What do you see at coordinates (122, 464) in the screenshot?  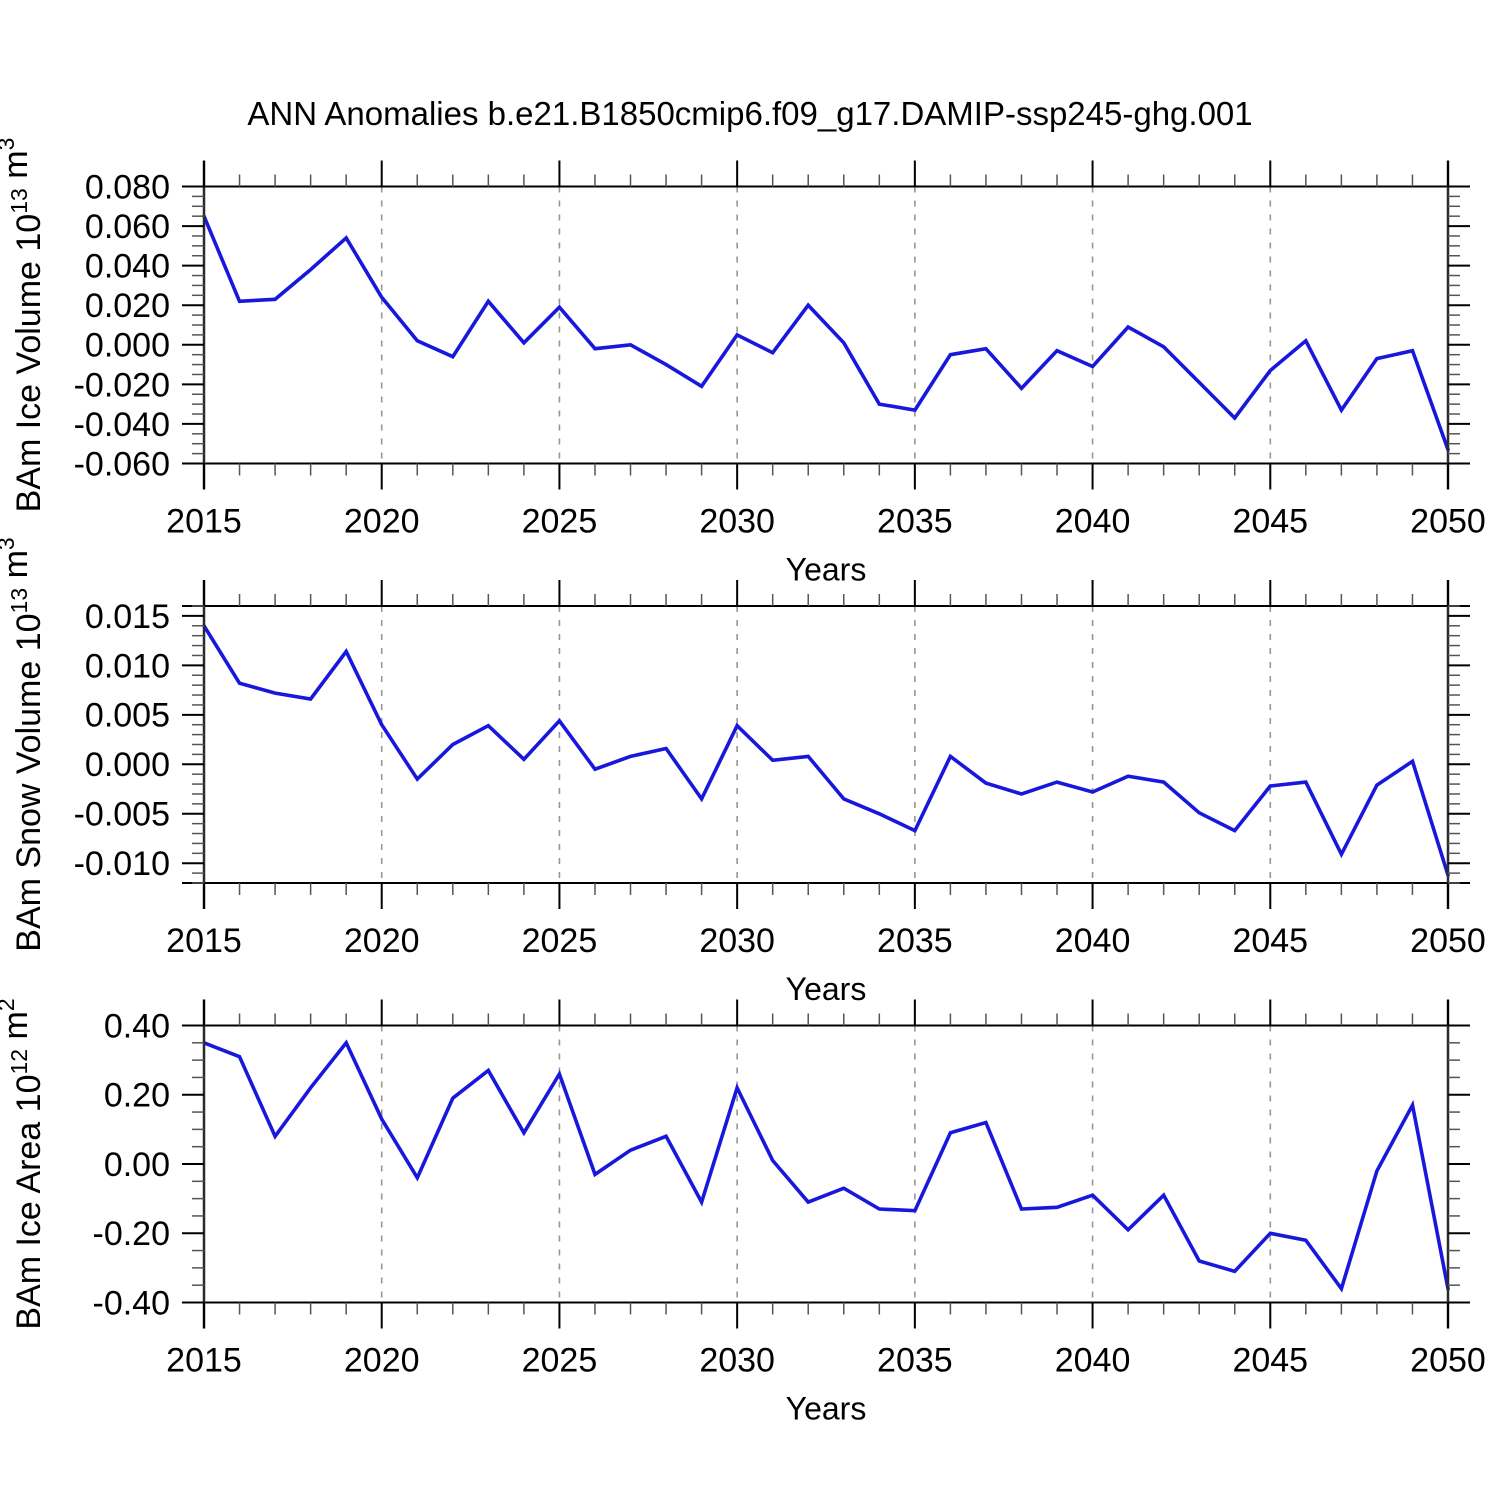 I see `y-tick-label: -0.060` at bounding box center [122, 464].